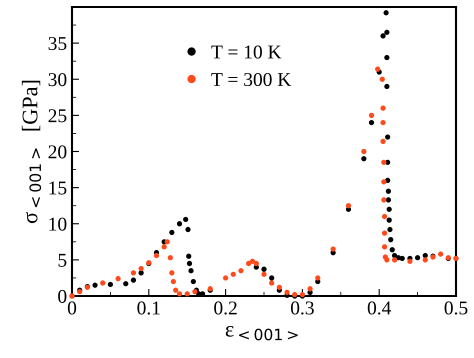  I want to click on y-tick-label: 5, so click(62, 260).